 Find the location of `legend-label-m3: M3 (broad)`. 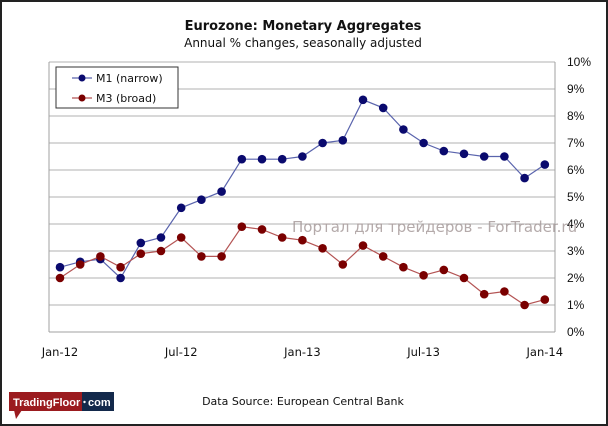

legend-label-m3: M3 (broad) is located at coordinates (126, 98).